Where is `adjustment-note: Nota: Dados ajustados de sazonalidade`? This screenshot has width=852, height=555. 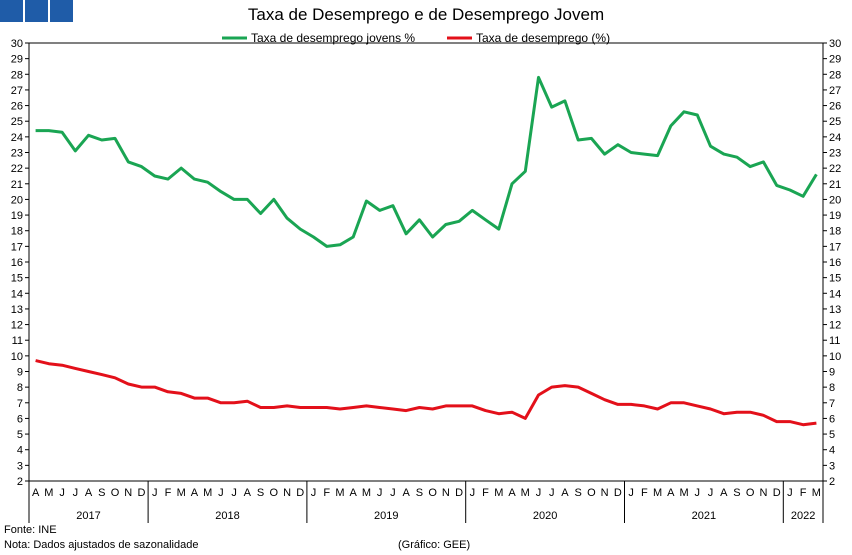
adjustment-note: Nota: Dados ajustados de sazonalidade is located at coordinates (101, 545).